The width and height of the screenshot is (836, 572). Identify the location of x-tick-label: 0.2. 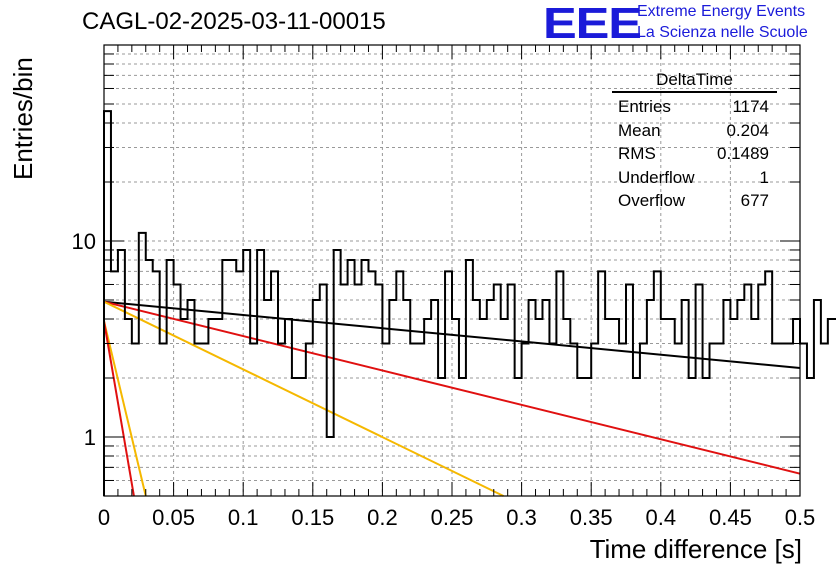
(382, 517).